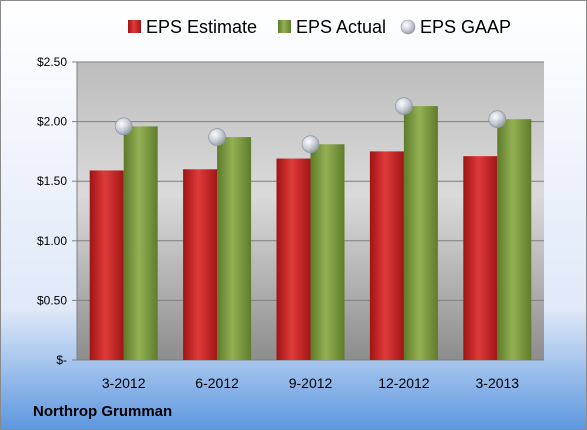  I want to click on x-axis-ticks: 3-2012 6-2012 9-2012 12-2012 3-2013, so click(310, 383).